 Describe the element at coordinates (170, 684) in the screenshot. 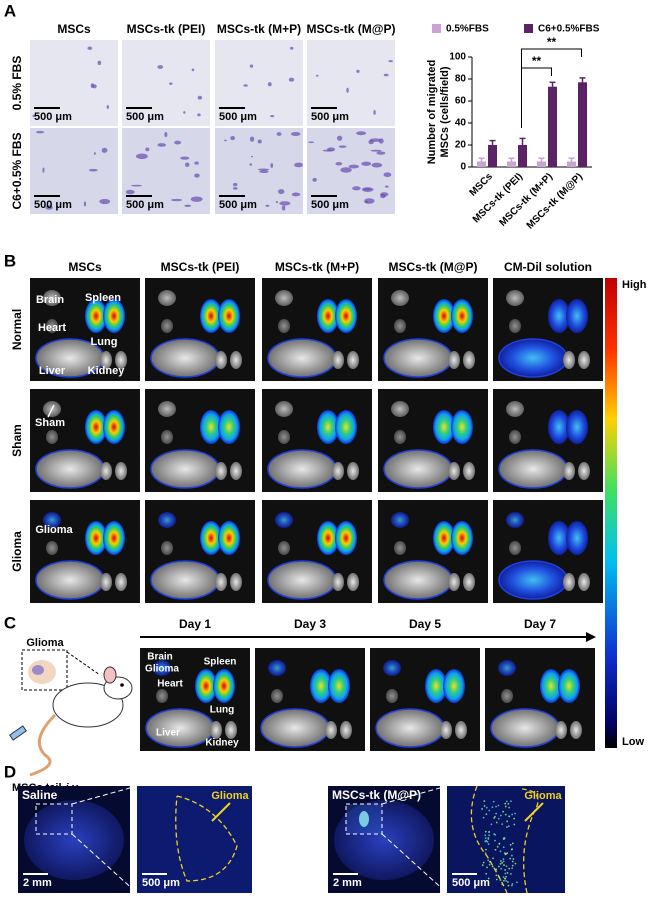

I see `organ-label: Heart` at that location.